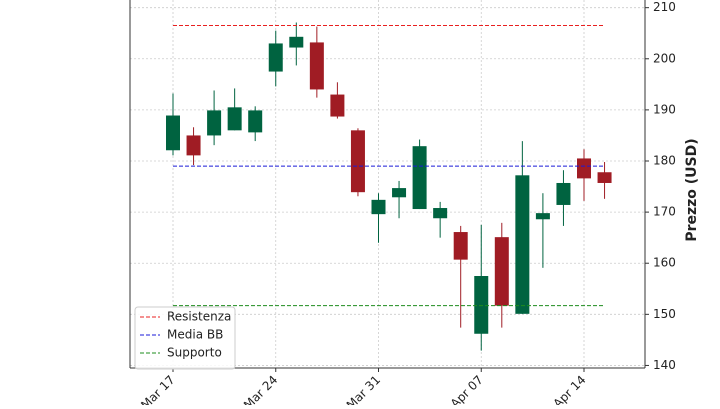  What do you see at coordinates (692, 189) in the screenshot?
I see `y-axis-label: Prezzo (USD)` at bounding box center [692, 189].